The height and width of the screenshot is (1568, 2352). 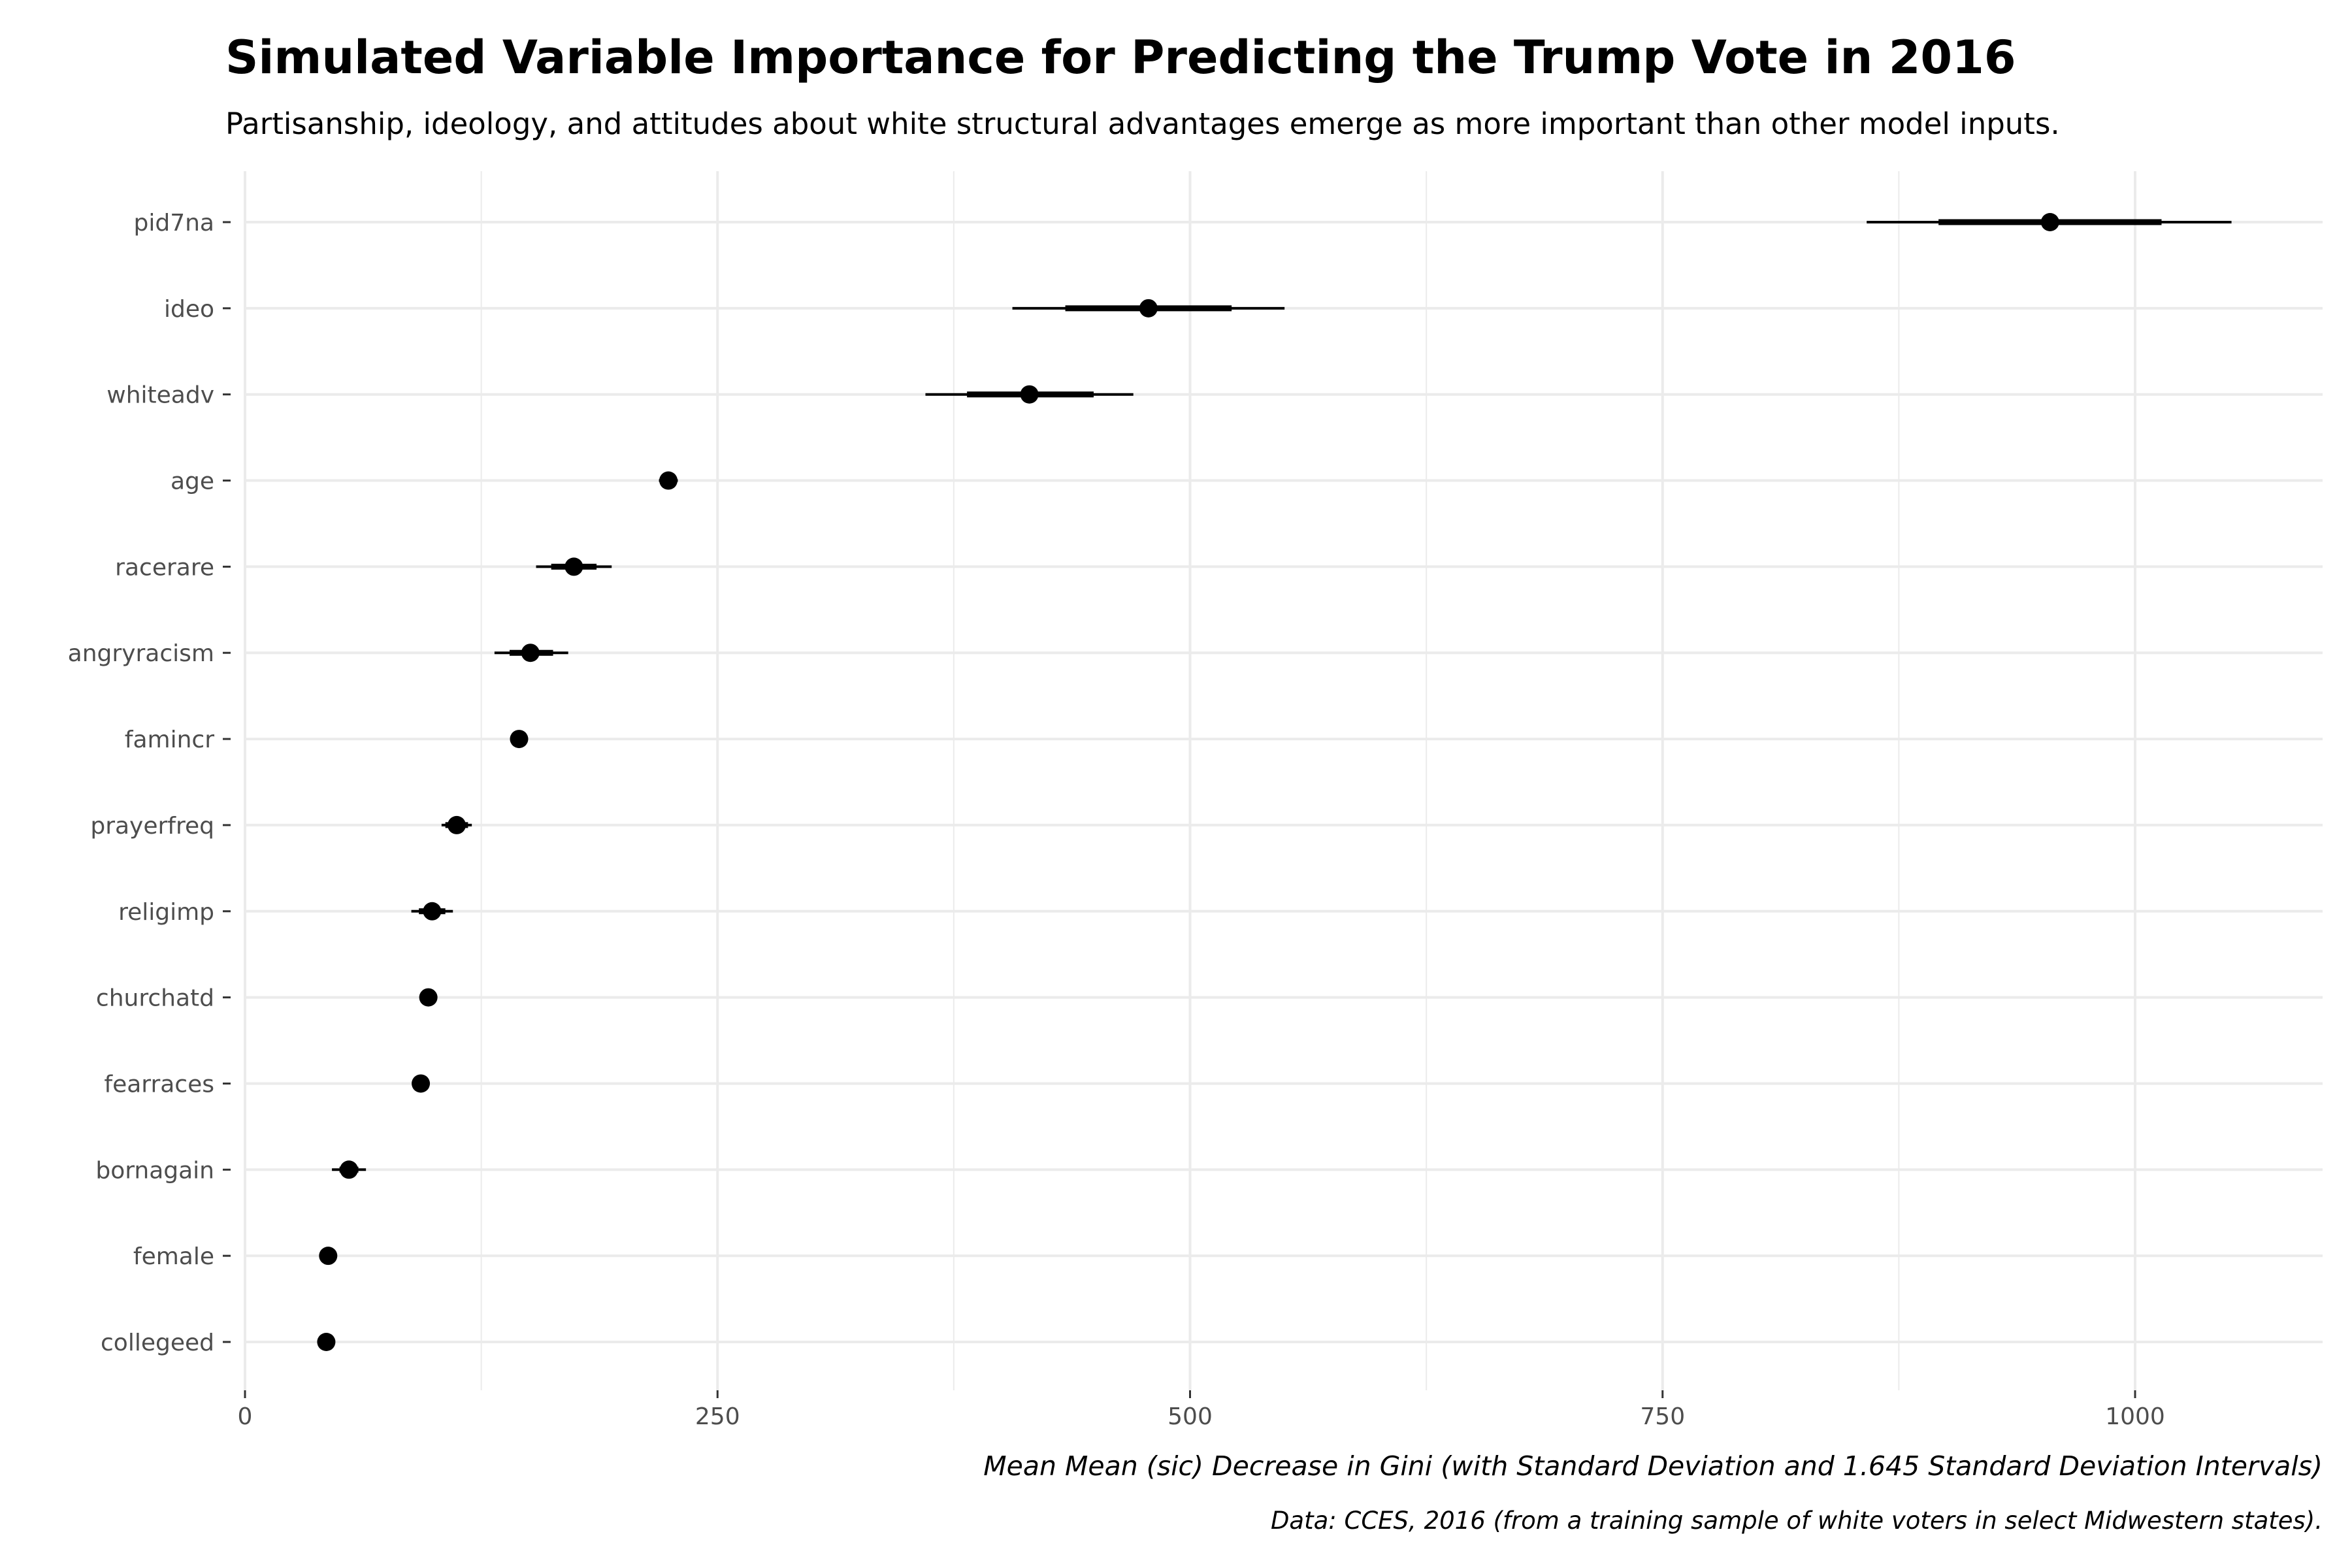 I want to click on x-axis: 0 250 500 750 1000, so click(x=1201, y=1410).